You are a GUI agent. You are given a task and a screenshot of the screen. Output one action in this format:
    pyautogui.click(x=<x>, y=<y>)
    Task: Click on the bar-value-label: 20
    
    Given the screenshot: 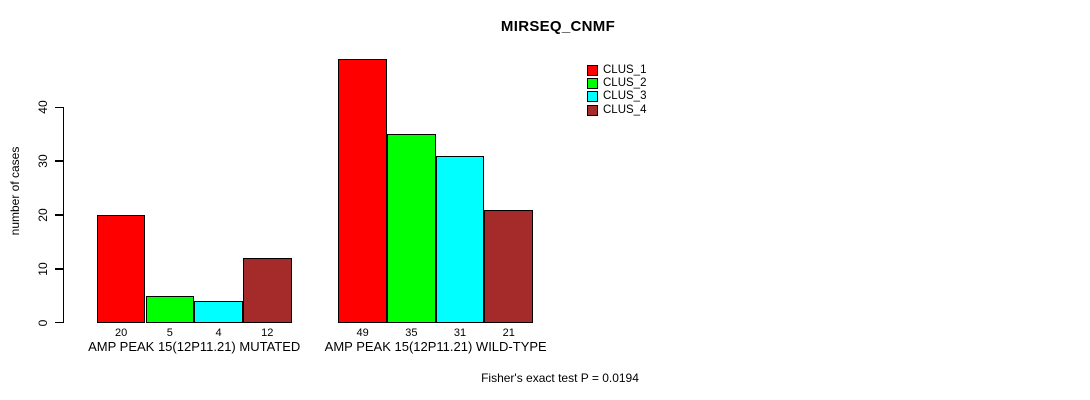 What is the action you would take?
    pyautogui.click(x=121, y=332)
    